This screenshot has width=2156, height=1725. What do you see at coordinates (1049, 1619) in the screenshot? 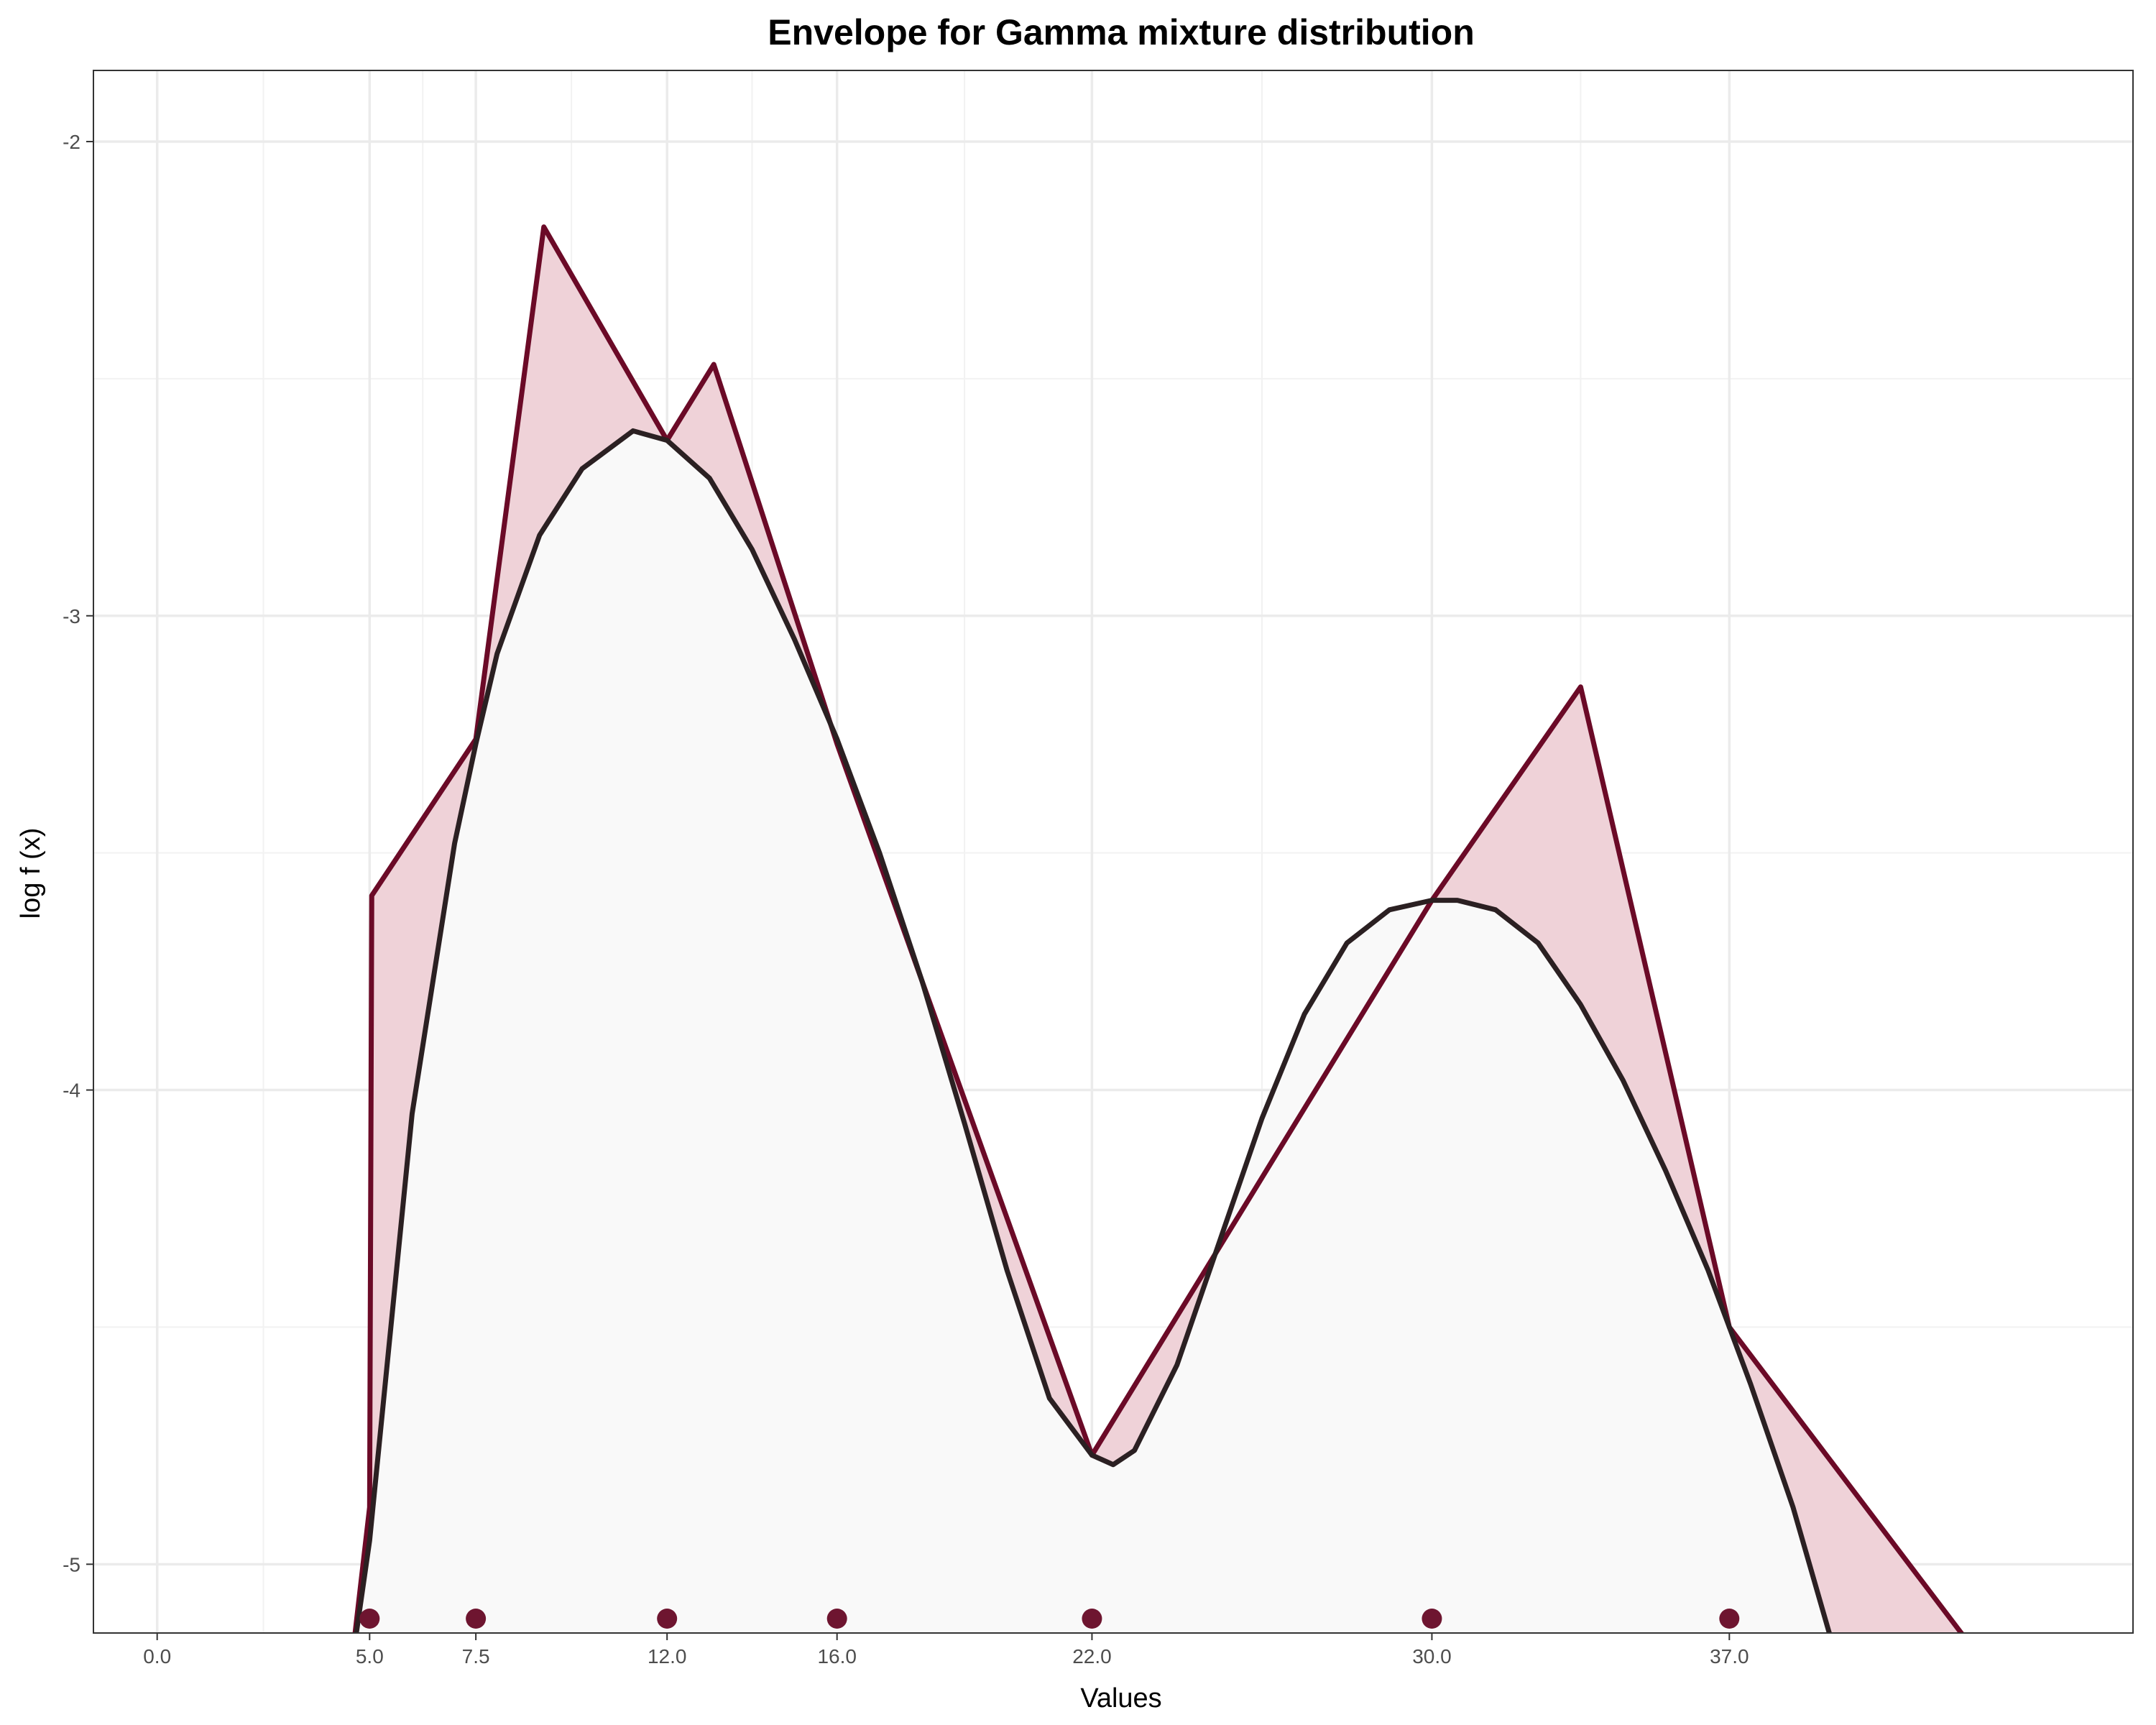
I see `points` at bounding box center [1049, 1619].